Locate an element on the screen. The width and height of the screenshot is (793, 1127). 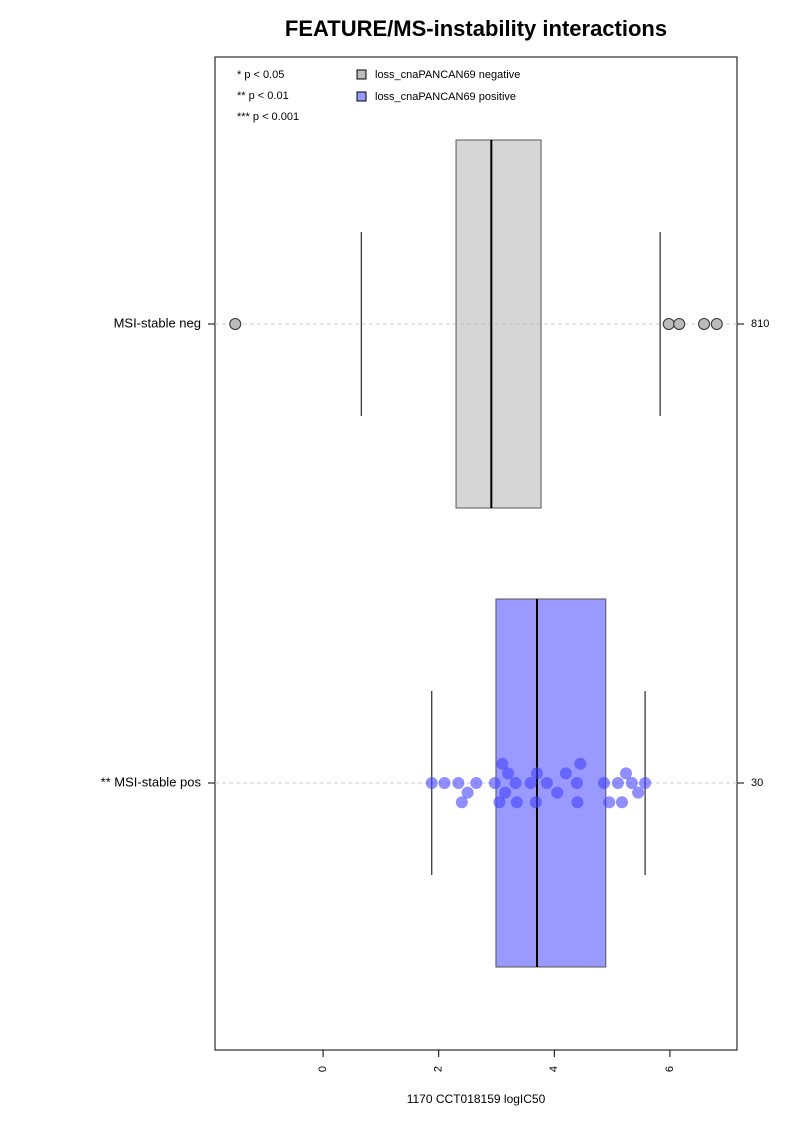
chart-title: FEATURE/MS-instability interactions is located at coordinates (476, 28).